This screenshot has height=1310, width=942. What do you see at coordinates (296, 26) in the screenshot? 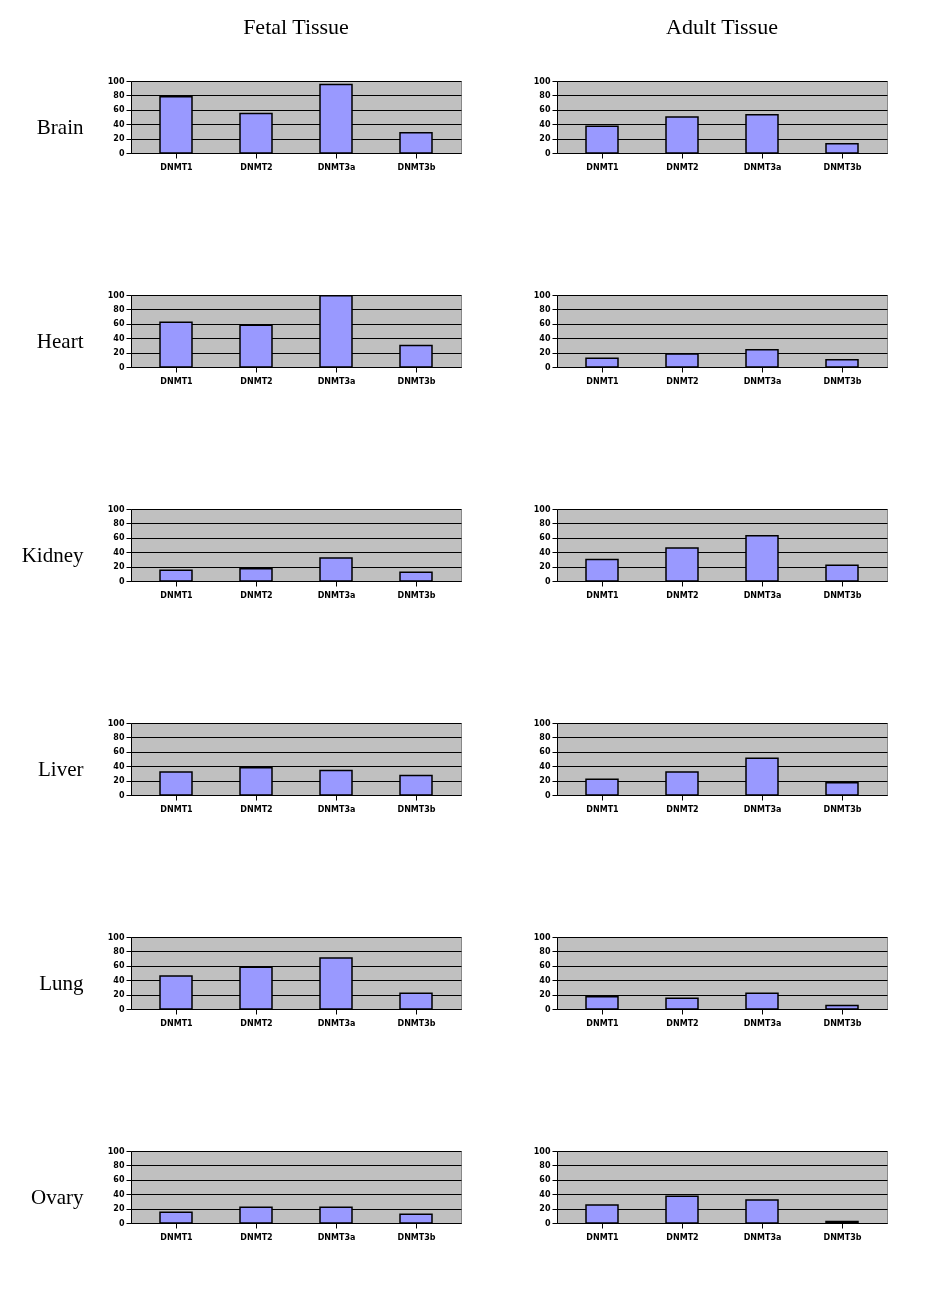
I see `chart-title: Fetal Tissue` at bounding box center [296, 26].